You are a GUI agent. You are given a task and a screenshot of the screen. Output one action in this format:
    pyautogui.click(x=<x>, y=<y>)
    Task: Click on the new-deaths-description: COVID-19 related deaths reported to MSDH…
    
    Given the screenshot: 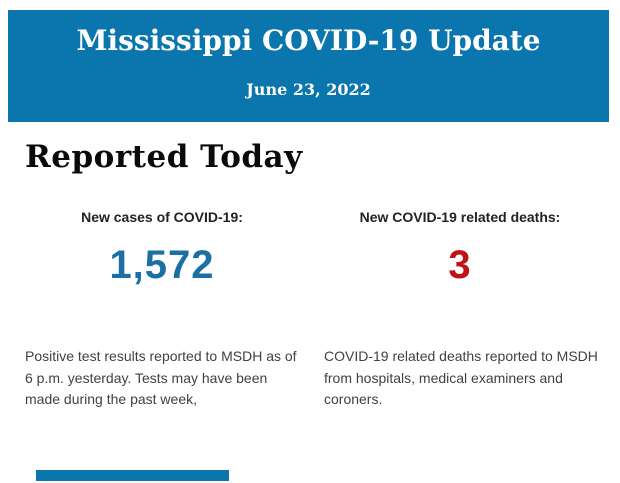 What is the action you would take?
    pyautogui.click(x=461, y=377)
    